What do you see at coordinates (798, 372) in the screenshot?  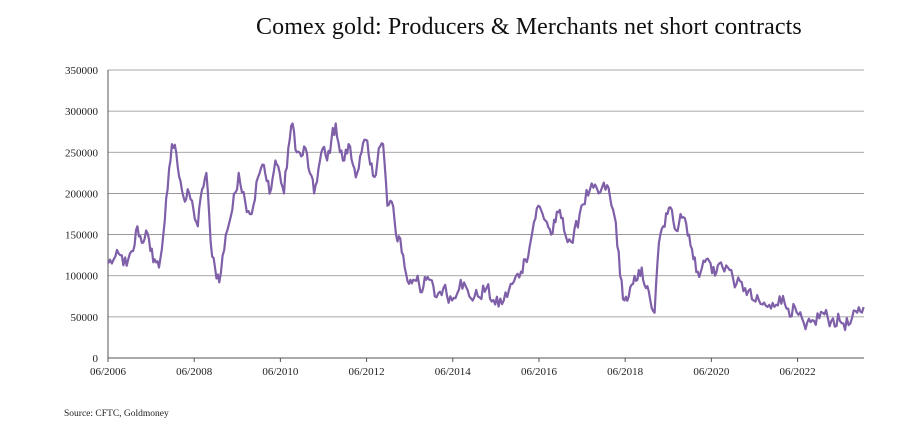 I see `x-tick-label: 06/2022` at bounding box center [798, 372].